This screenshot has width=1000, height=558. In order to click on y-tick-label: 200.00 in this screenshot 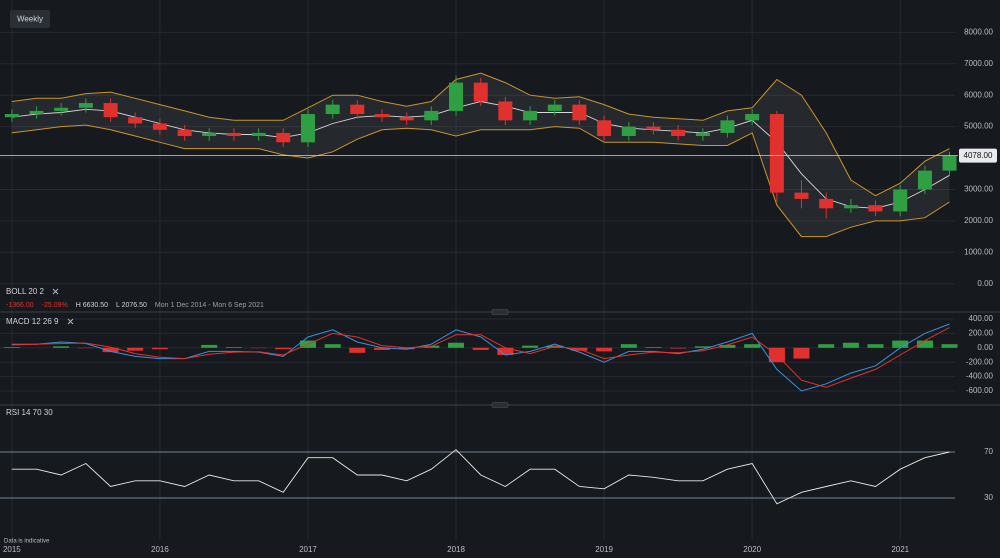, I will do `click(981, 332)`.